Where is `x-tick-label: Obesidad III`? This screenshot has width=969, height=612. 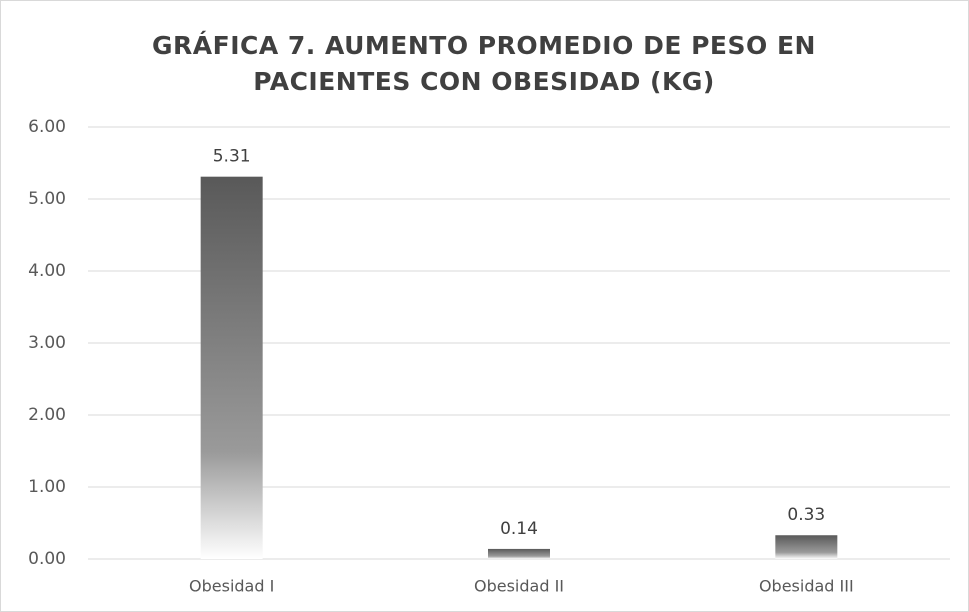
x-tick-label: Obesidad III is located at coordinates (806, 586).